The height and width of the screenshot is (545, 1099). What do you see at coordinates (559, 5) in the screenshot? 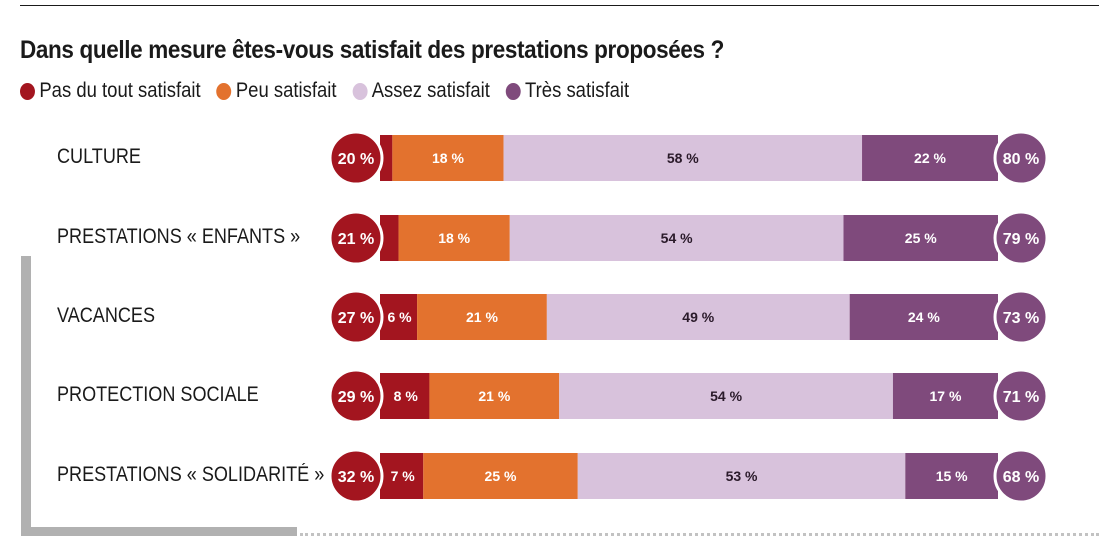
I see `top-rule` at bounding box center [559, 5].